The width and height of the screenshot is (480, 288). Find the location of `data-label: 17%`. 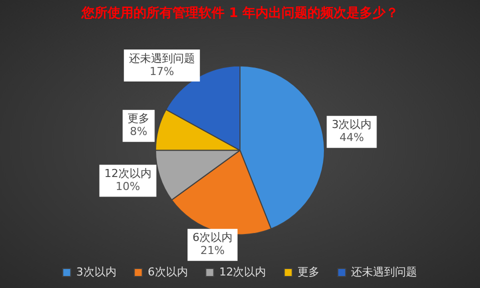

data-label: 17% is located at coordinates (162, 71).